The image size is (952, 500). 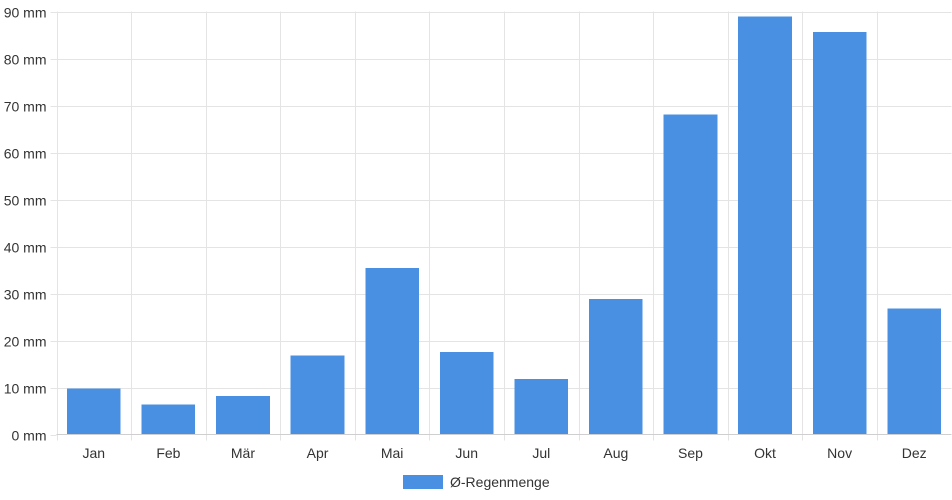 What do you see at coordinates (25, 154) in the screenshot?
I see `y-tick-label: 60 mm` at bounding box center [25, 154].